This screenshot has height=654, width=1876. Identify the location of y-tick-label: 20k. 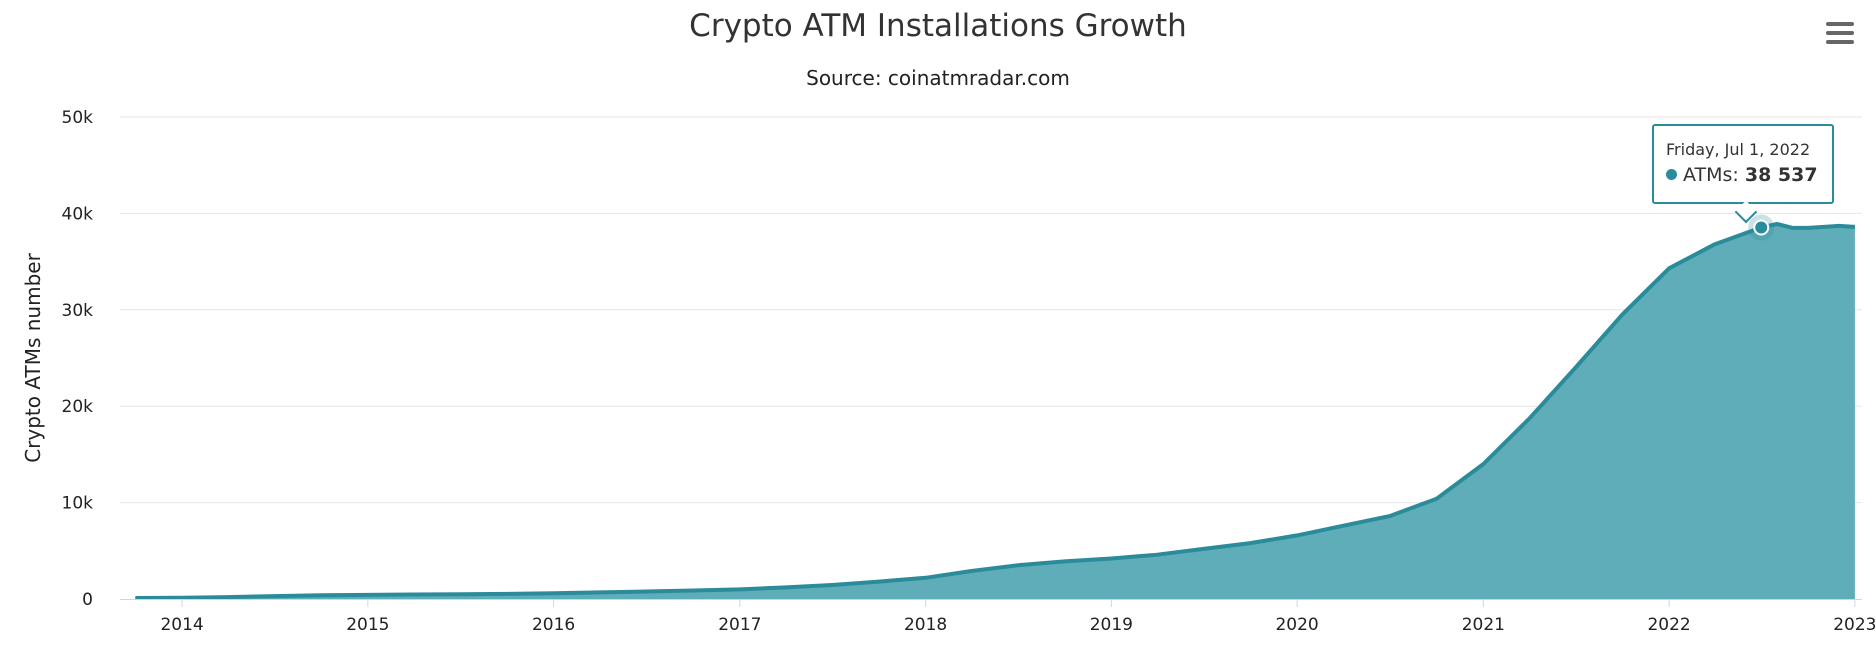
(78, 407).